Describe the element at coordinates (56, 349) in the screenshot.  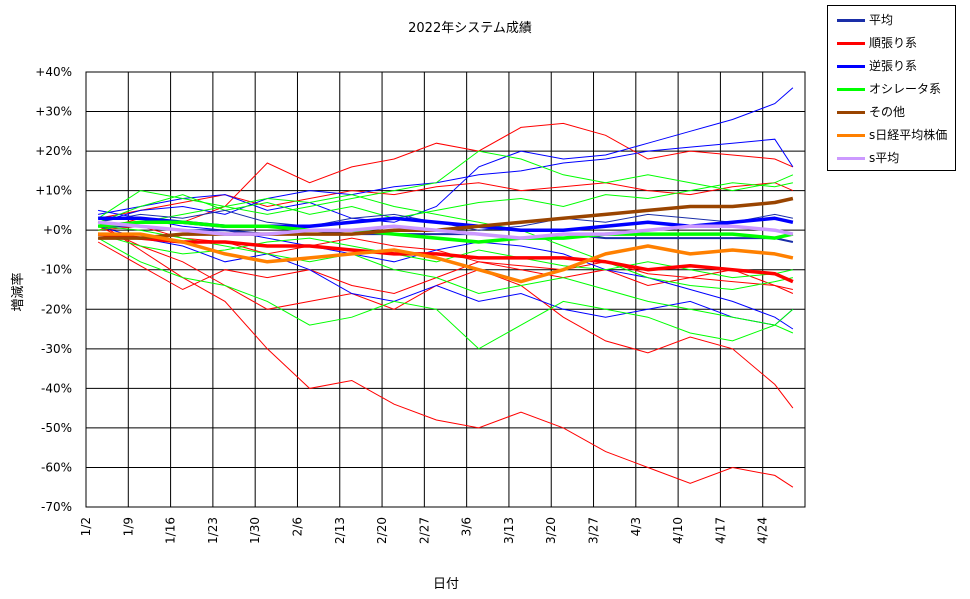
I see `y-tick-label: -30%` at that location.